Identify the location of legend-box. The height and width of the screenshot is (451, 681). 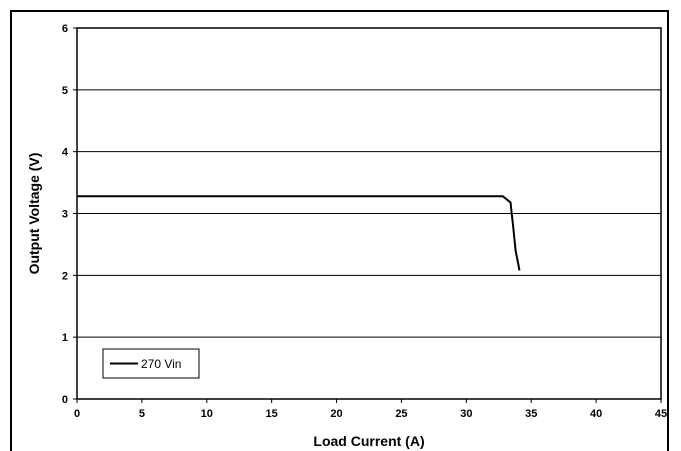
(151, 363).